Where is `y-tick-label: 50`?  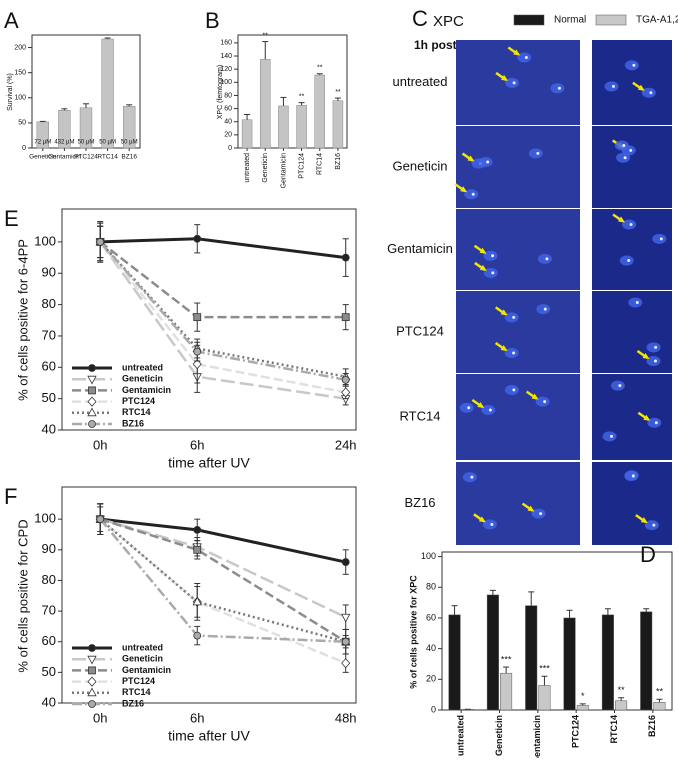
y-tick-label: 50 is located at coordinates (49, 671).